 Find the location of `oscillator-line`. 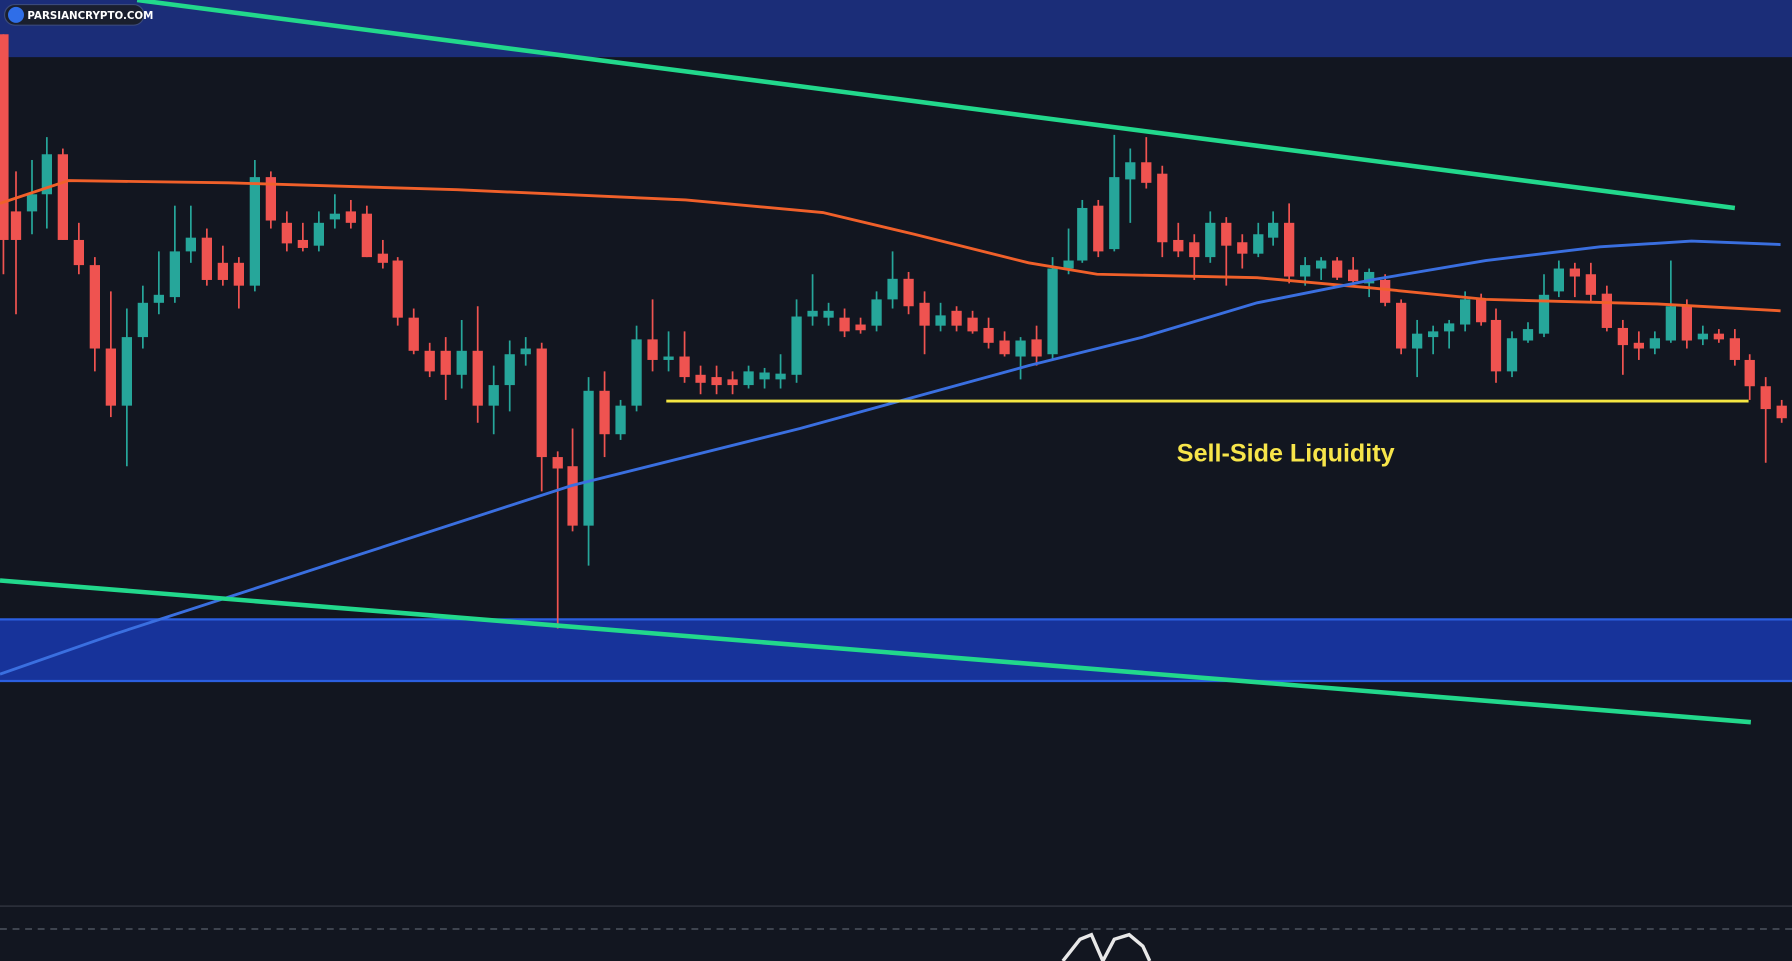

oscillator-line is located at coordinates (1106, 946).